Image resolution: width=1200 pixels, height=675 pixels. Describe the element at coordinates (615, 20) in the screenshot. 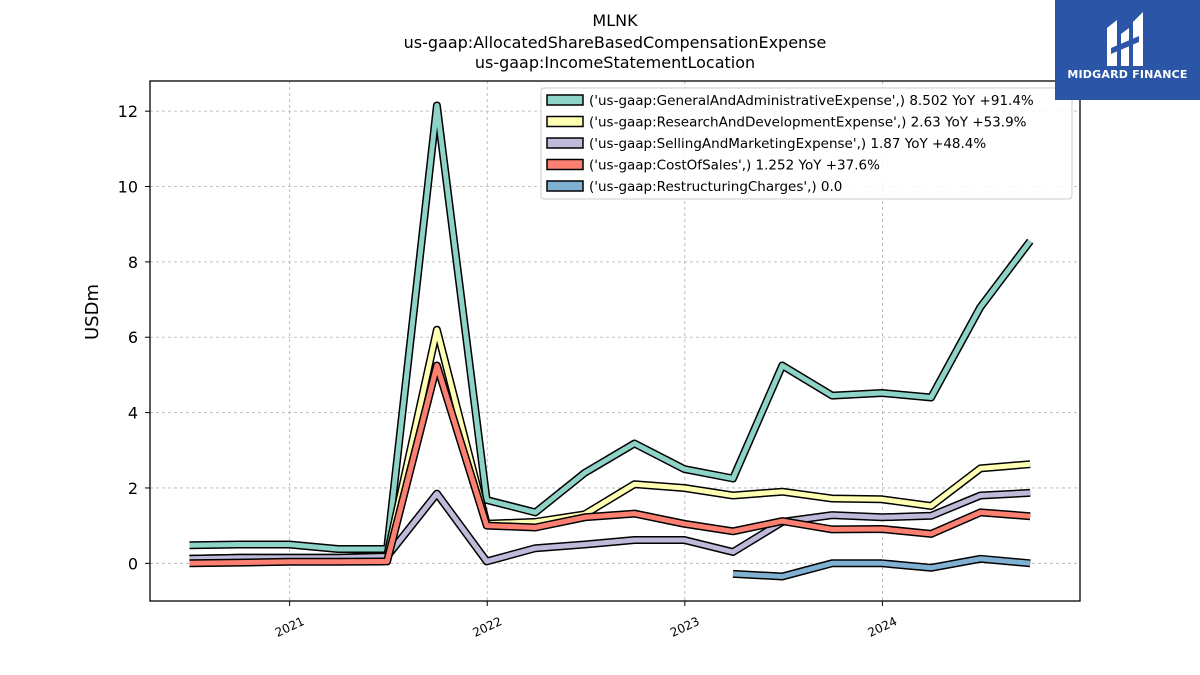

I see `chart-title-ticker: MLNK` at that location.